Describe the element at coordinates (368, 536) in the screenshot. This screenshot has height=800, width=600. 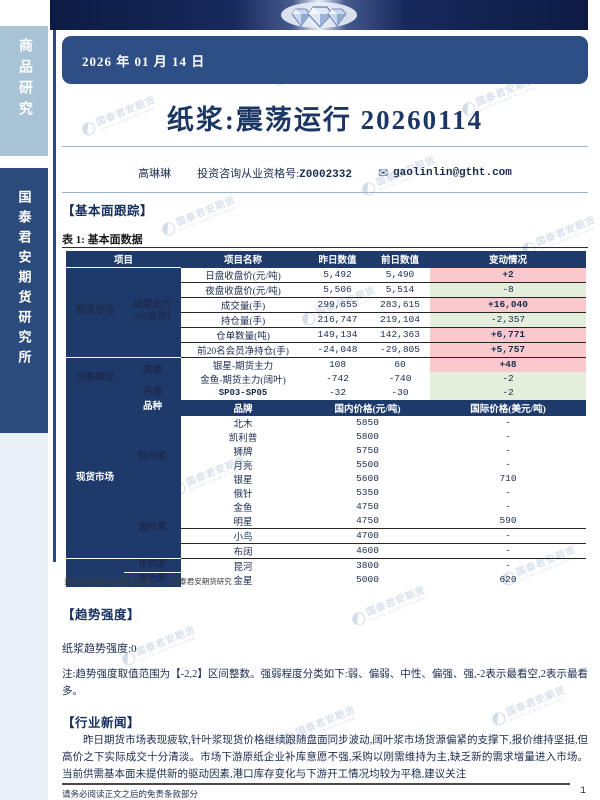
I see `cell-domestic: 4700` at that location.